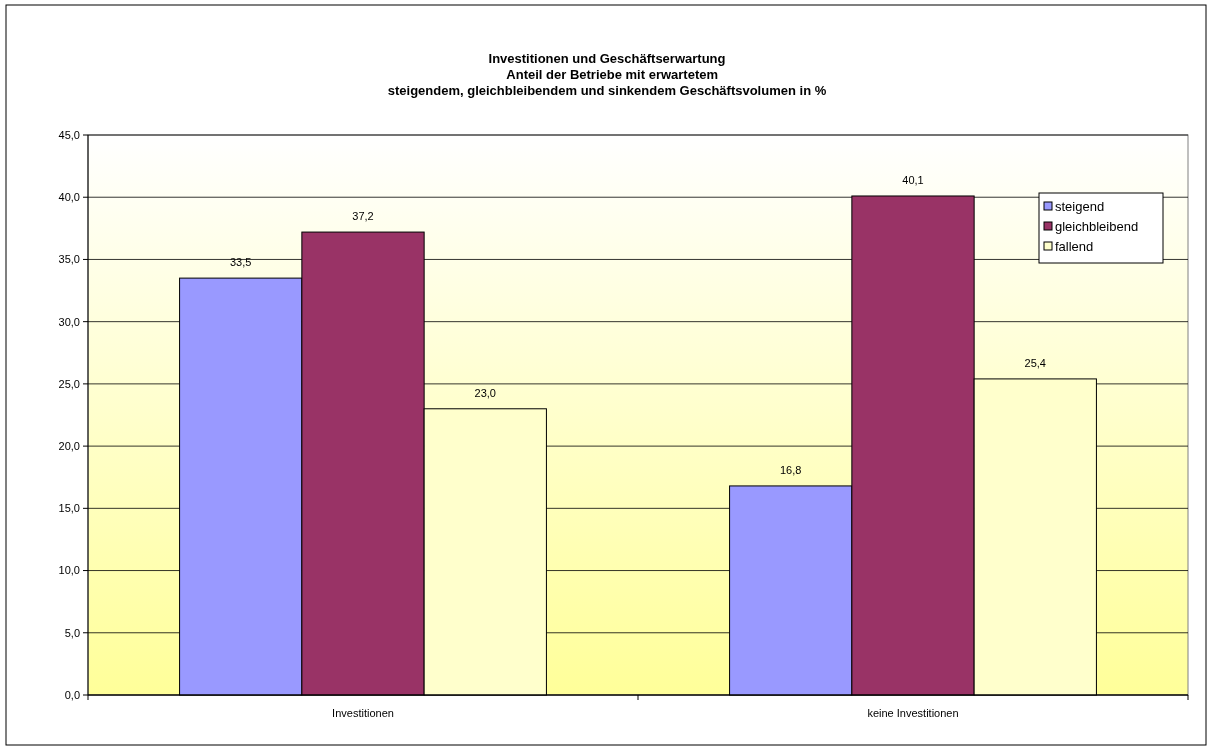 The width and height of the screenshot is (1212, 751). What do you see at coordinates (1035, 362) in the screenshot?
I see `text: 25,4` at bounding box center [1035, 362].